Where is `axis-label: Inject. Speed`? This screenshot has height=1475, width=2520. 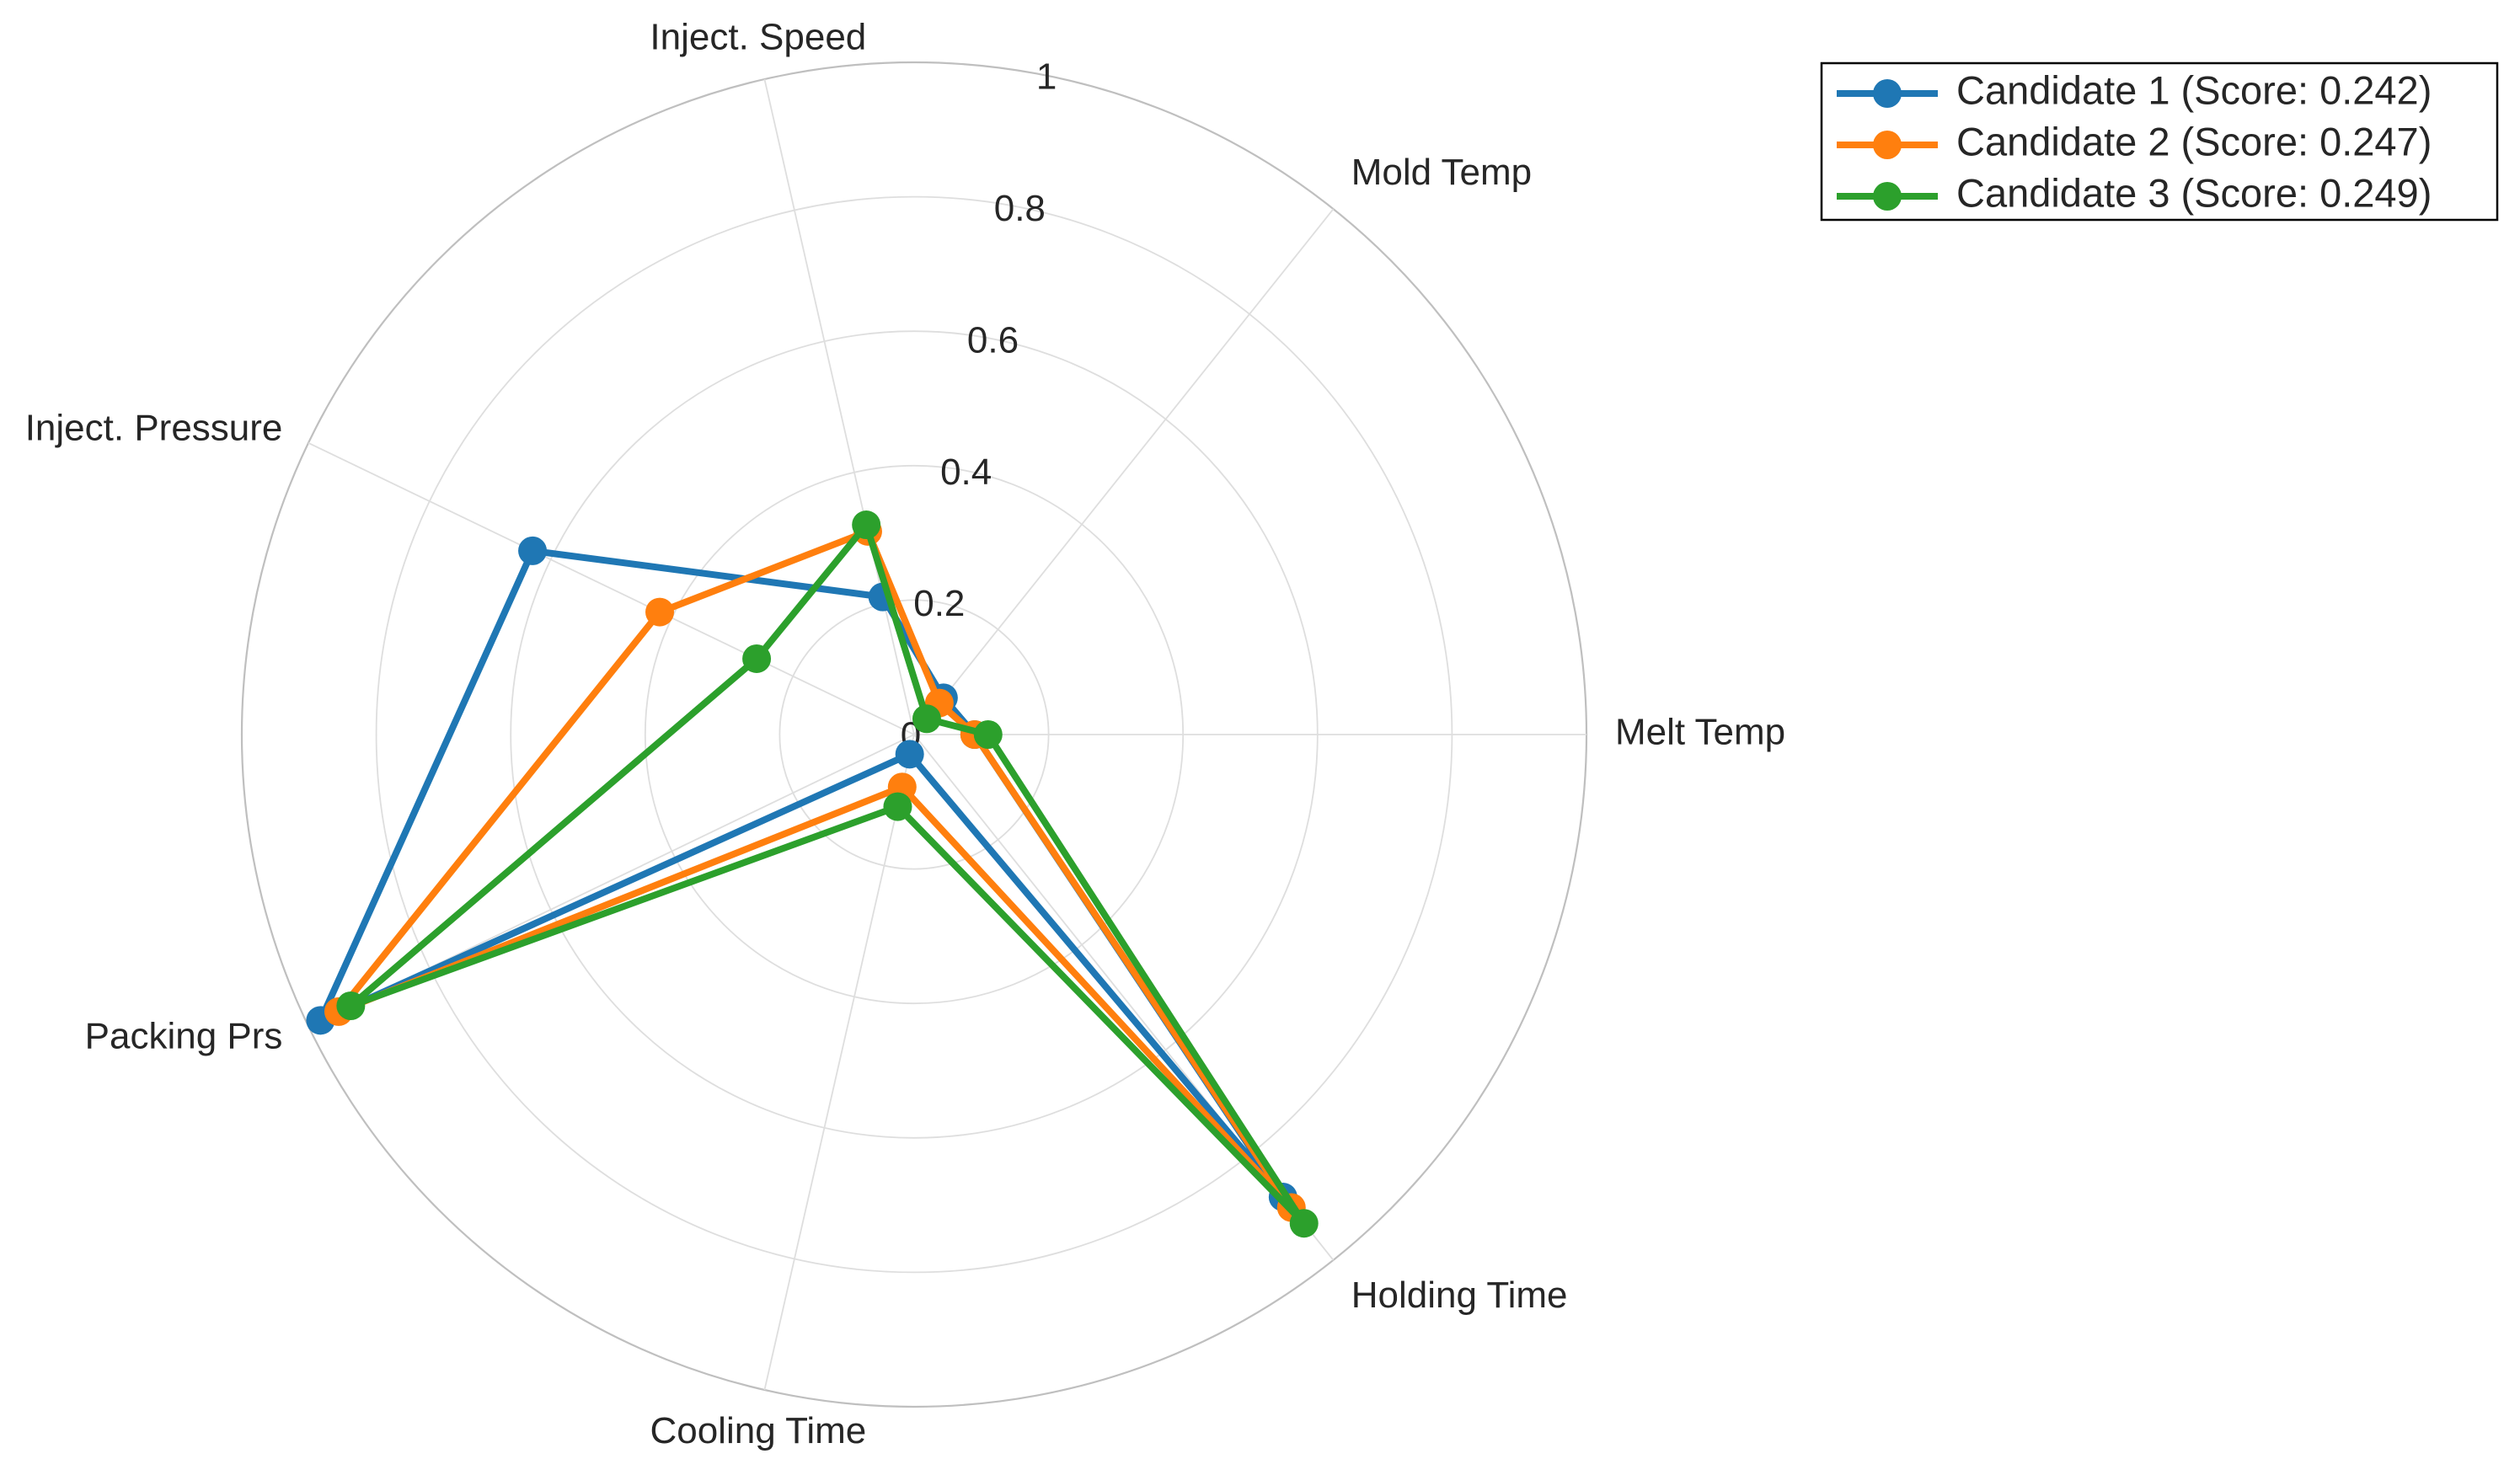 axis-label: Inject. Speed is located at coordinates (758, 36).